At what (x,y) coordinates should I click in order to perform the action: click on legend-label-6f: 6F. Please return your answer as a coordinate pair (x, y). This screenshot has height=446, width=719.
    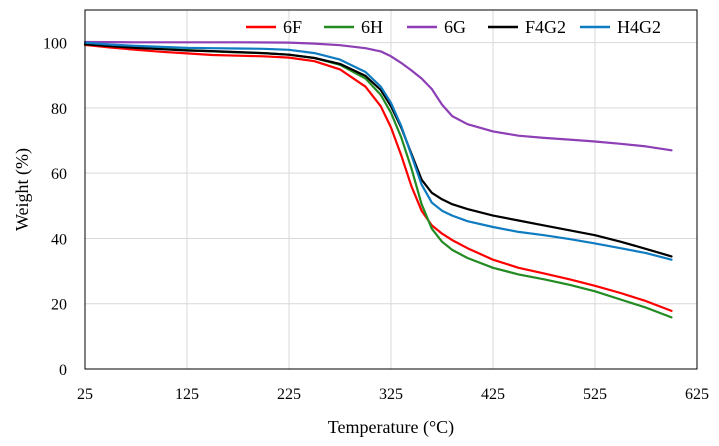
    Looking at the image, I should click on (292, 27).